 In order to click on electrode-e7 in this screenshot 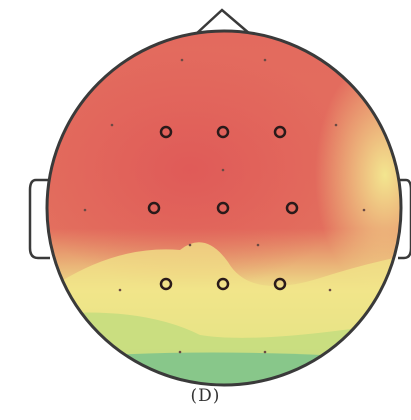, I will do `click(166, 284)`.